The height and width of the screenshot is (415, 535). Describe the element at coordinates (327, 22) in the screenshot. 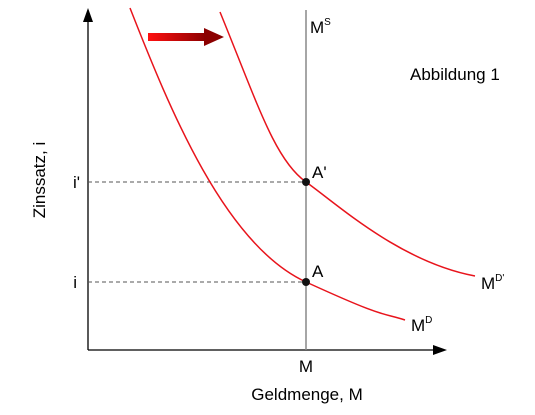

I see `curve-label-sup: S` at that location.